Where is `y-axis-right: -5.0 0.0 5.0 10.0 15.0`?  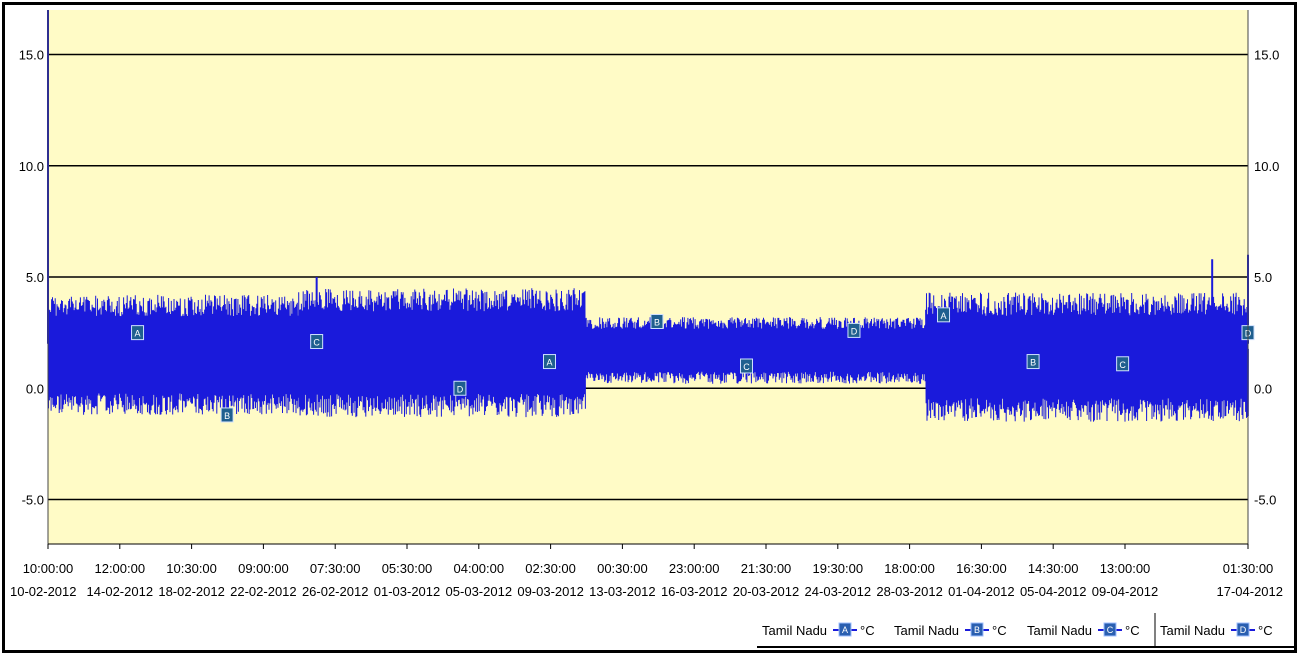
y-axis-right: -5.0 0.0 5.0 10.0 15.0 is located at coordinates (1263, 277).